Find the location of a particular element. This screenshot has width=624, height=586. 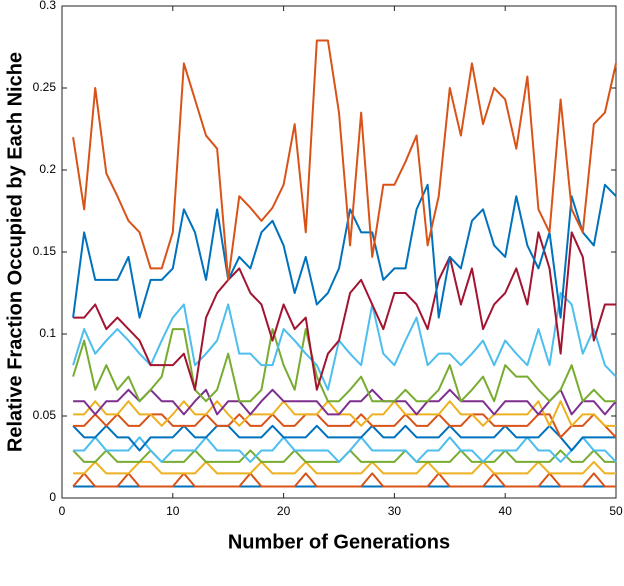

y-tick-label: 0.05 is located at coordinates (45, 415).